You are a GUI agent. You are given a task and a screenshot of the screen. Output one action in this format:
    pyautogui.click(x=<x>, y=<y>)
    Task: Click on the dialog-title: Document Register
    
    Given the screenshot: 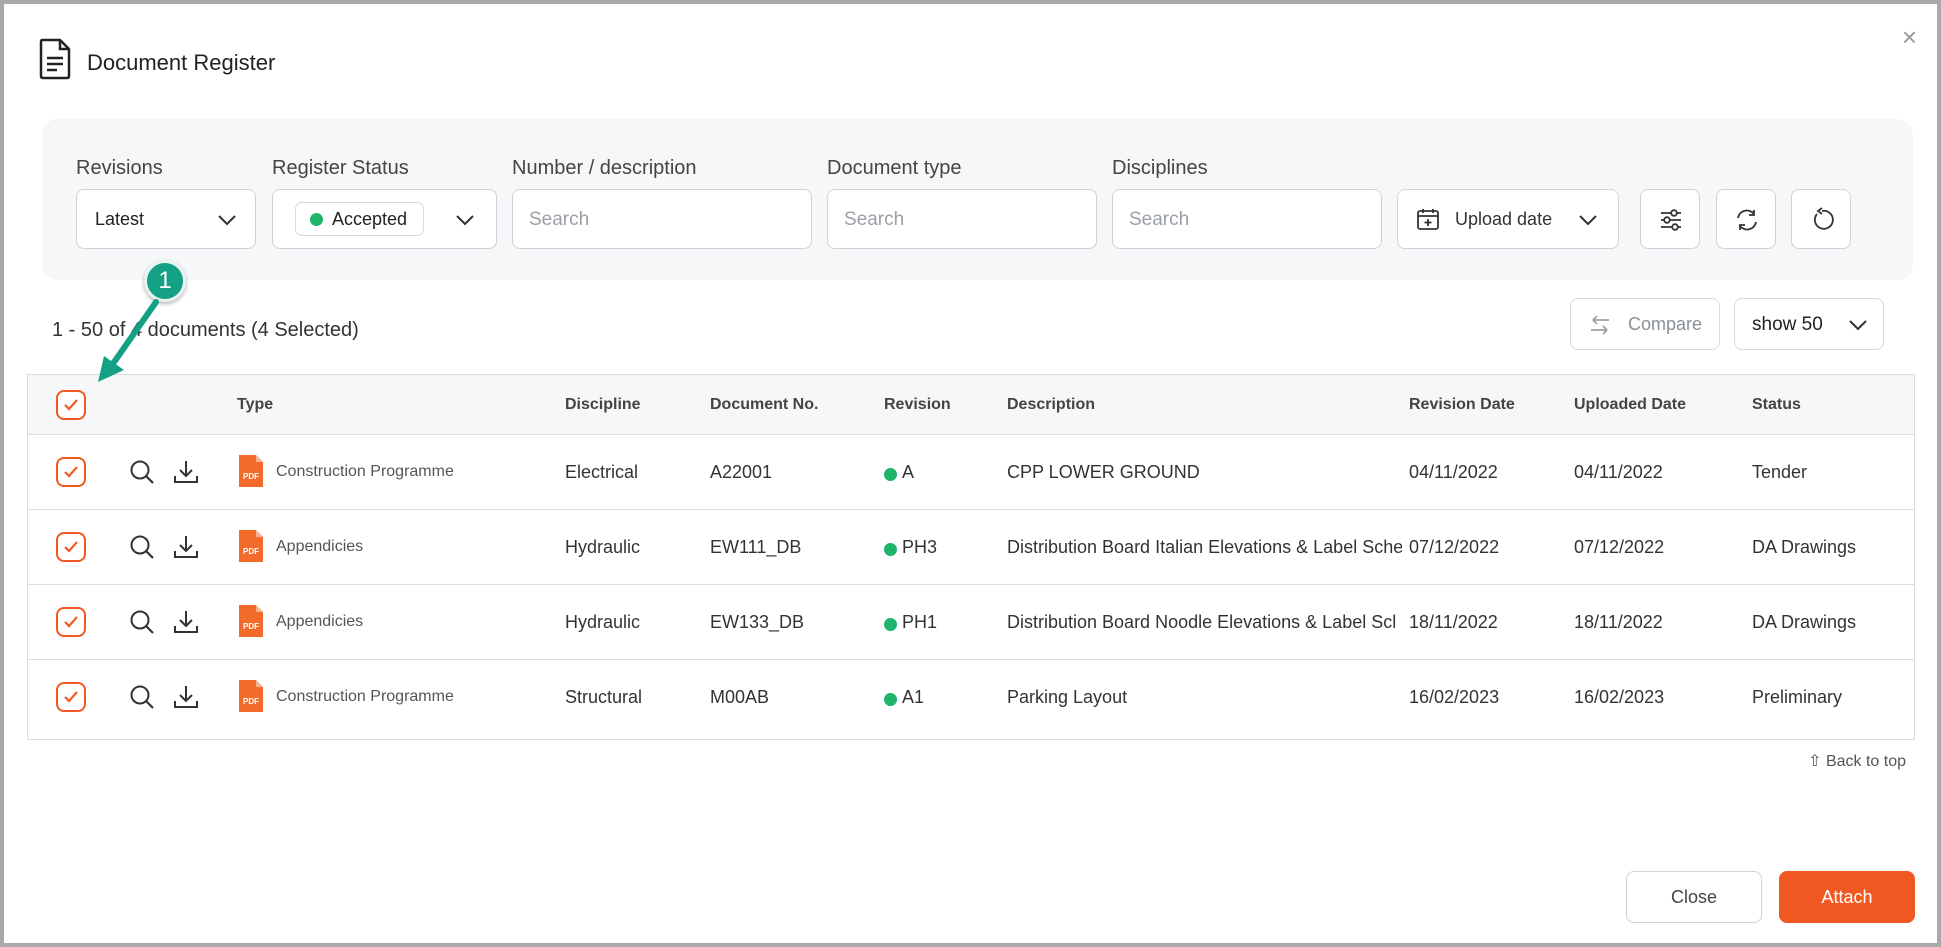 What is the action you would take?
    pyautogui.click(x=181, y=62)
    